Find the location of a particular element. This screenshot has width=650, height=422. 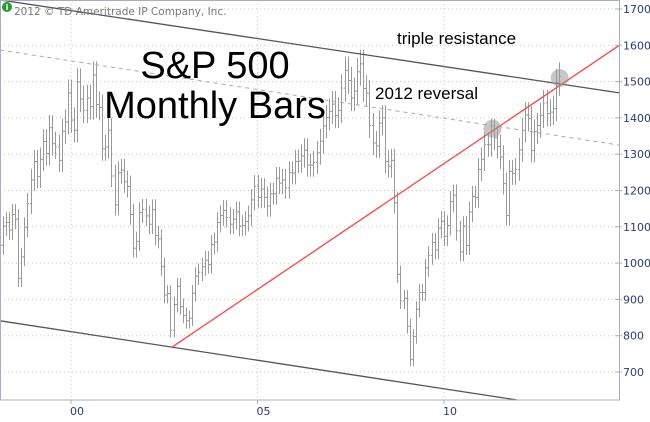

x-tick-label: 00 is located at coordinates (77, 411).